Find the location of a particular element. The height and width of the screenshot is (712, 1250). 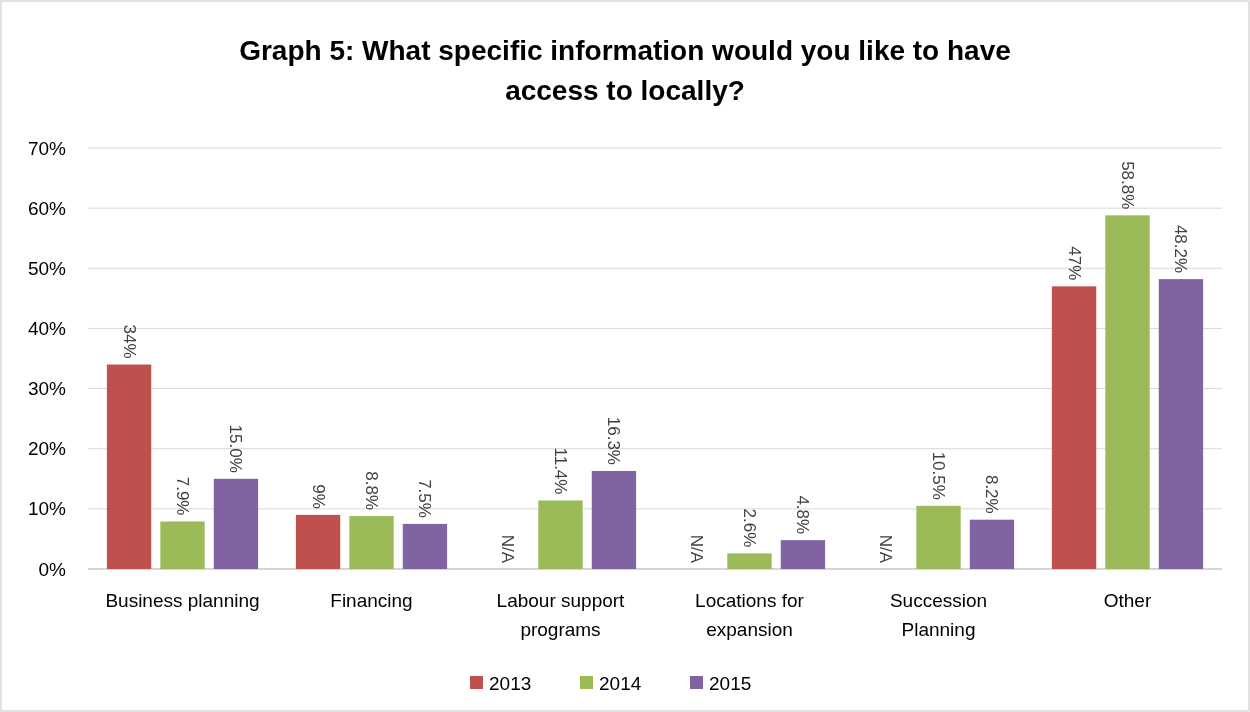

chart-title: Graph 5: What specific information would you like to have access to locally? is located at coordinates (625, 70).